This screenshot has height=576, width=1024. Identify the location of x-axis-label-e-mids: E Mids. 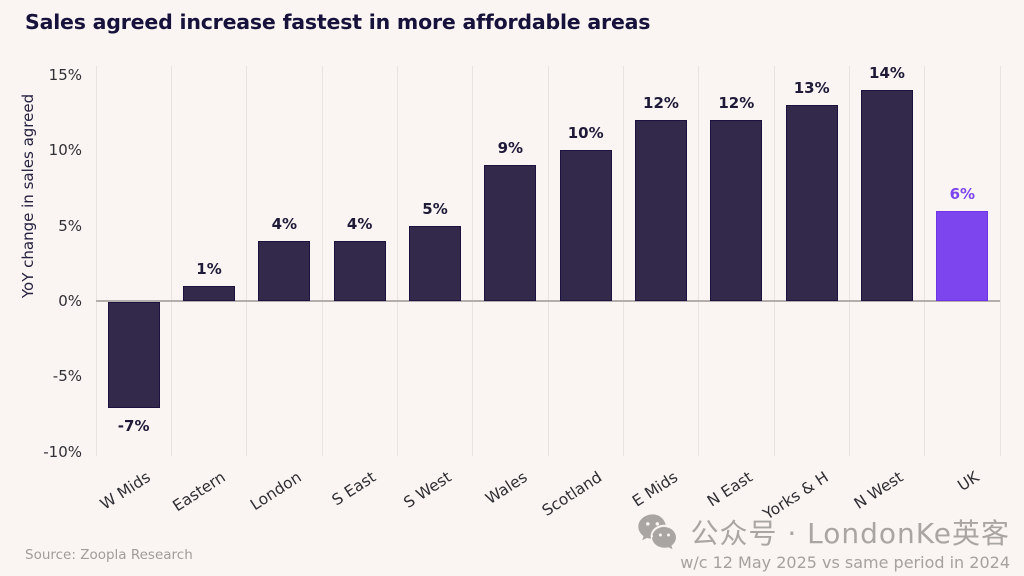
(654, 489).